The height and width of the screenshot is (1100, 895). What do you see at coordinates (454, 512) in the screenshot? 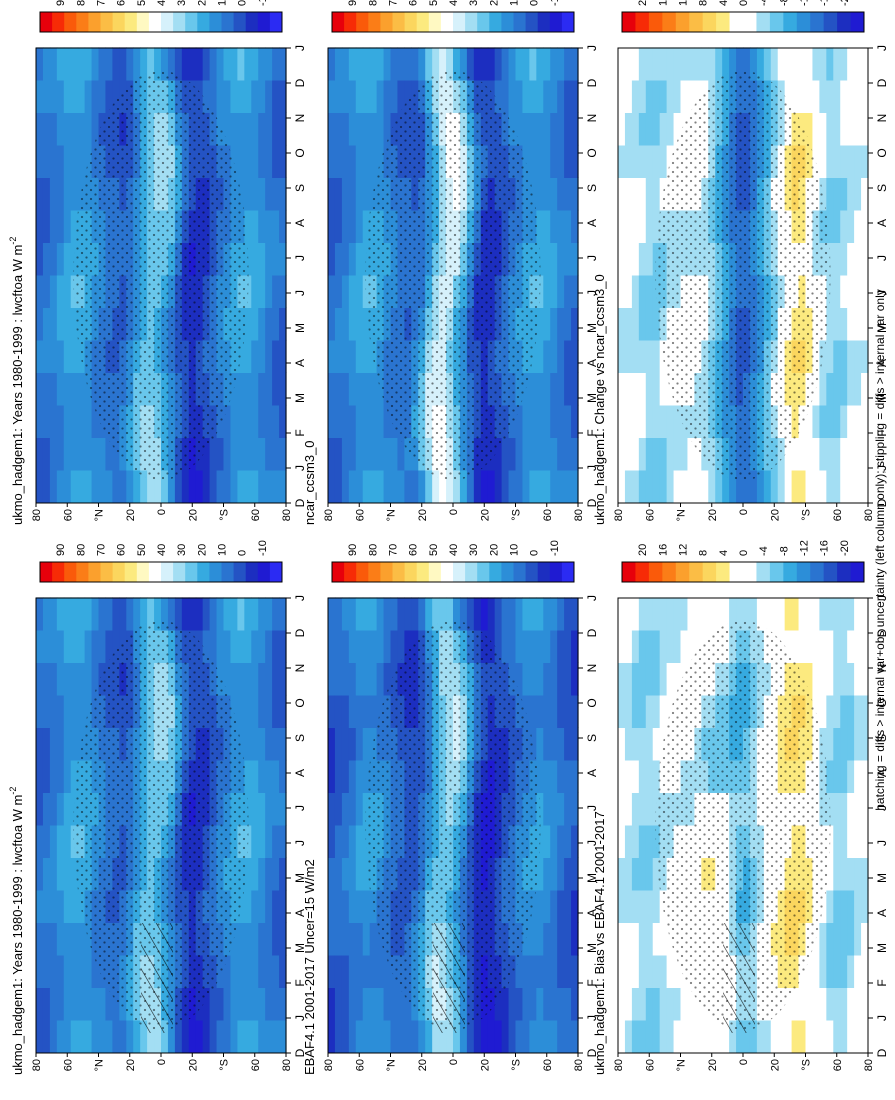
I see `y-tick-label: 0` at bounding box center [454, 512].